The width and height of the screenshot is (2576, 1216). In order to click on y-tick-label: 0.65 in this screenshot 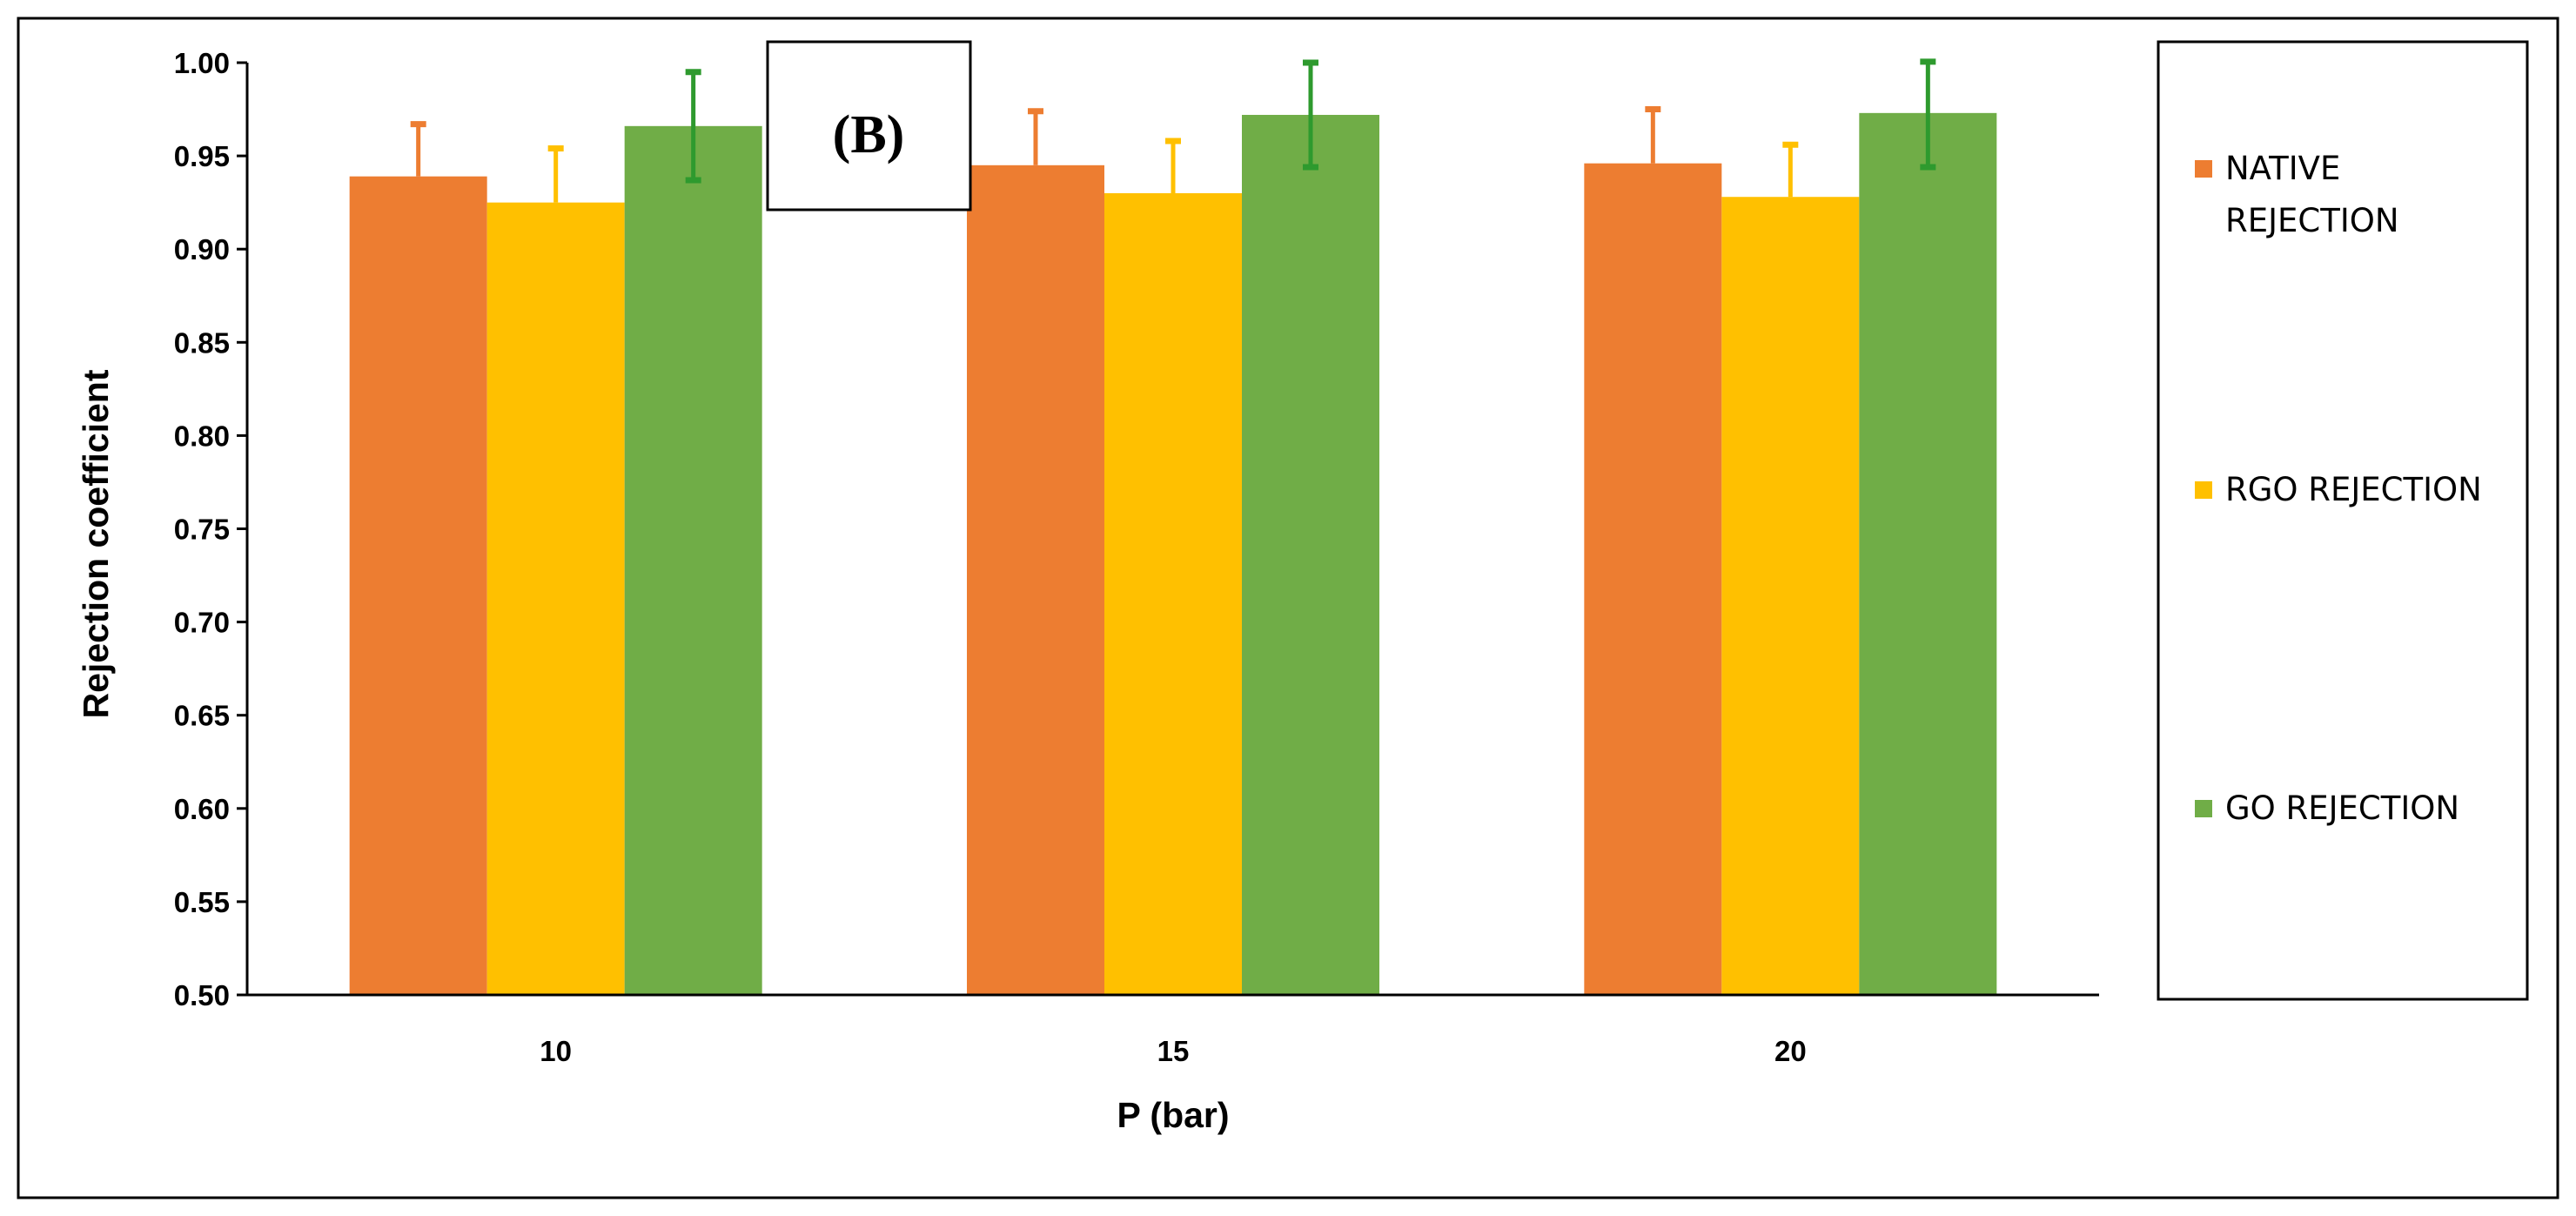, I will do `click(202, 716)`.